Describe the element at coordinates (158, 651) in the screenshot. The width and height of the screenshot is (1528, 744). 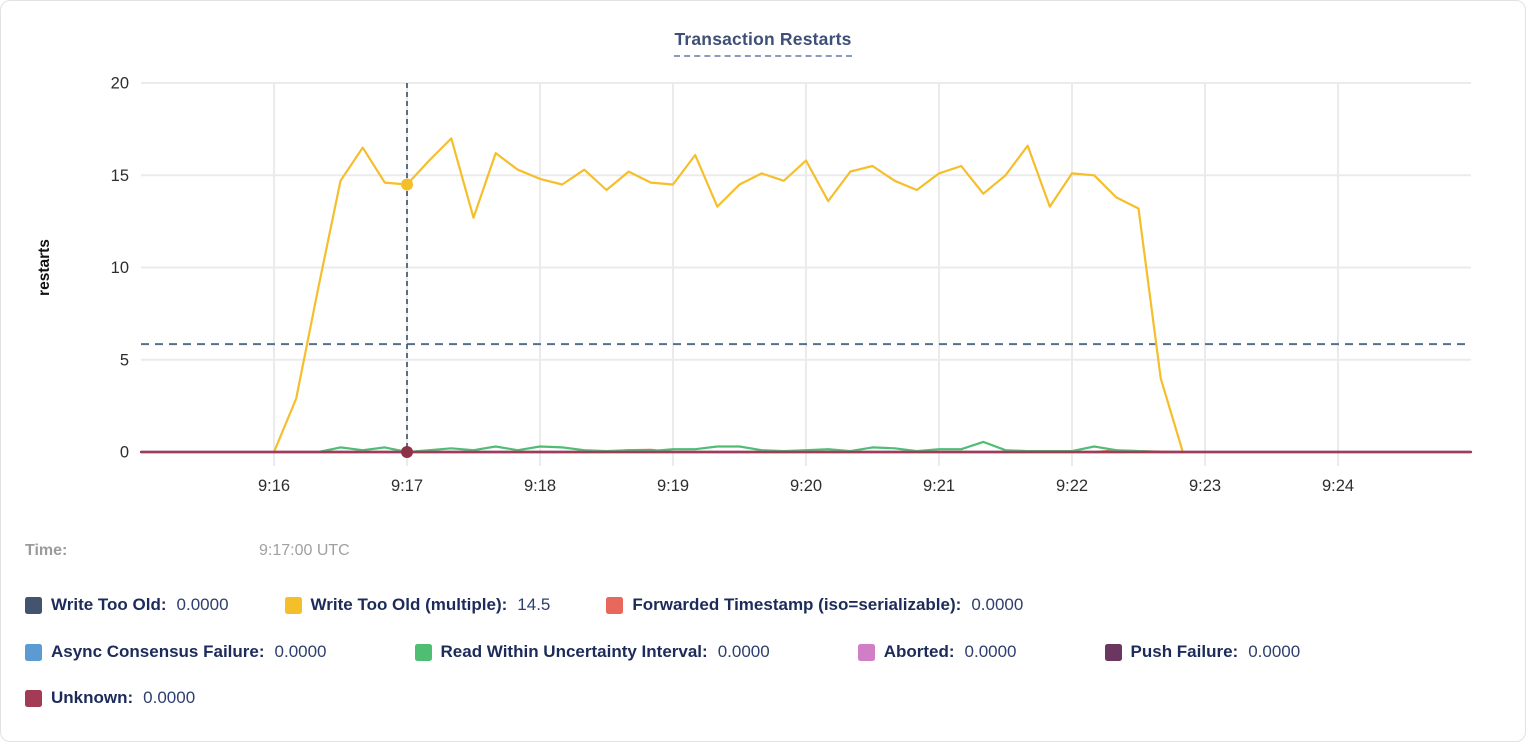
I see `legend-label: Async Consensus Failure:` at that location.